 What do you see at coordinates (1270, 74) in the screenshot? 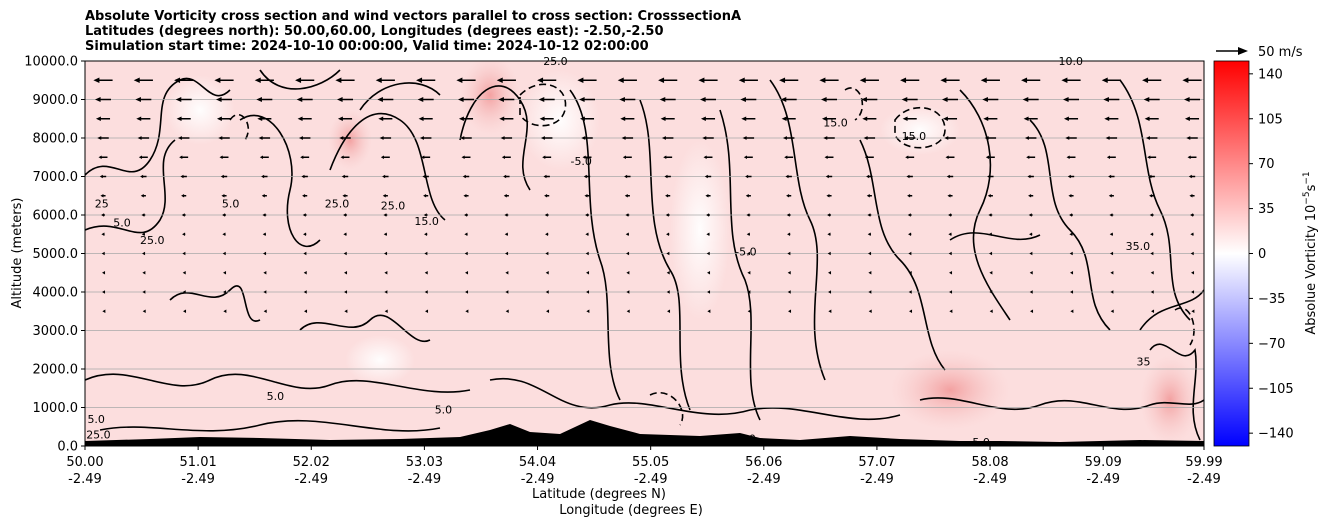
I see `colorbar-tick-label: 140` at bounding box center [1270, 74].